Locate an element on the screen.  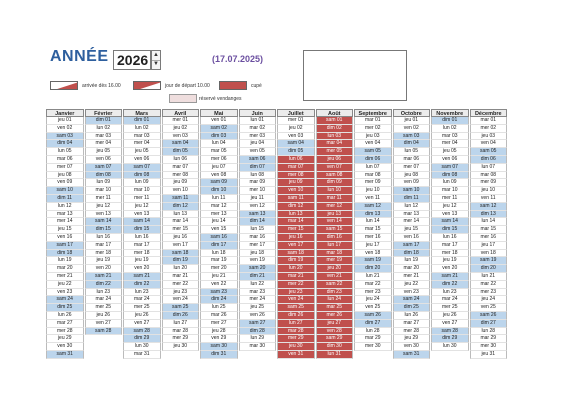
day-cell: mer 11 is located at coordinates (450, 198).